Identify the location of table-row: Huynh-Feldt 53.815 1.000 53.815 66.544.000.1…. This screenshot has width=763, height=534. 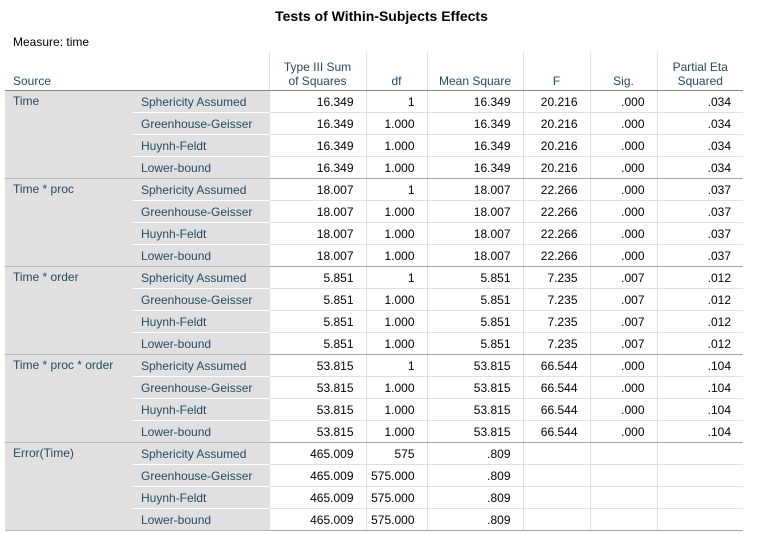
(374, 409).